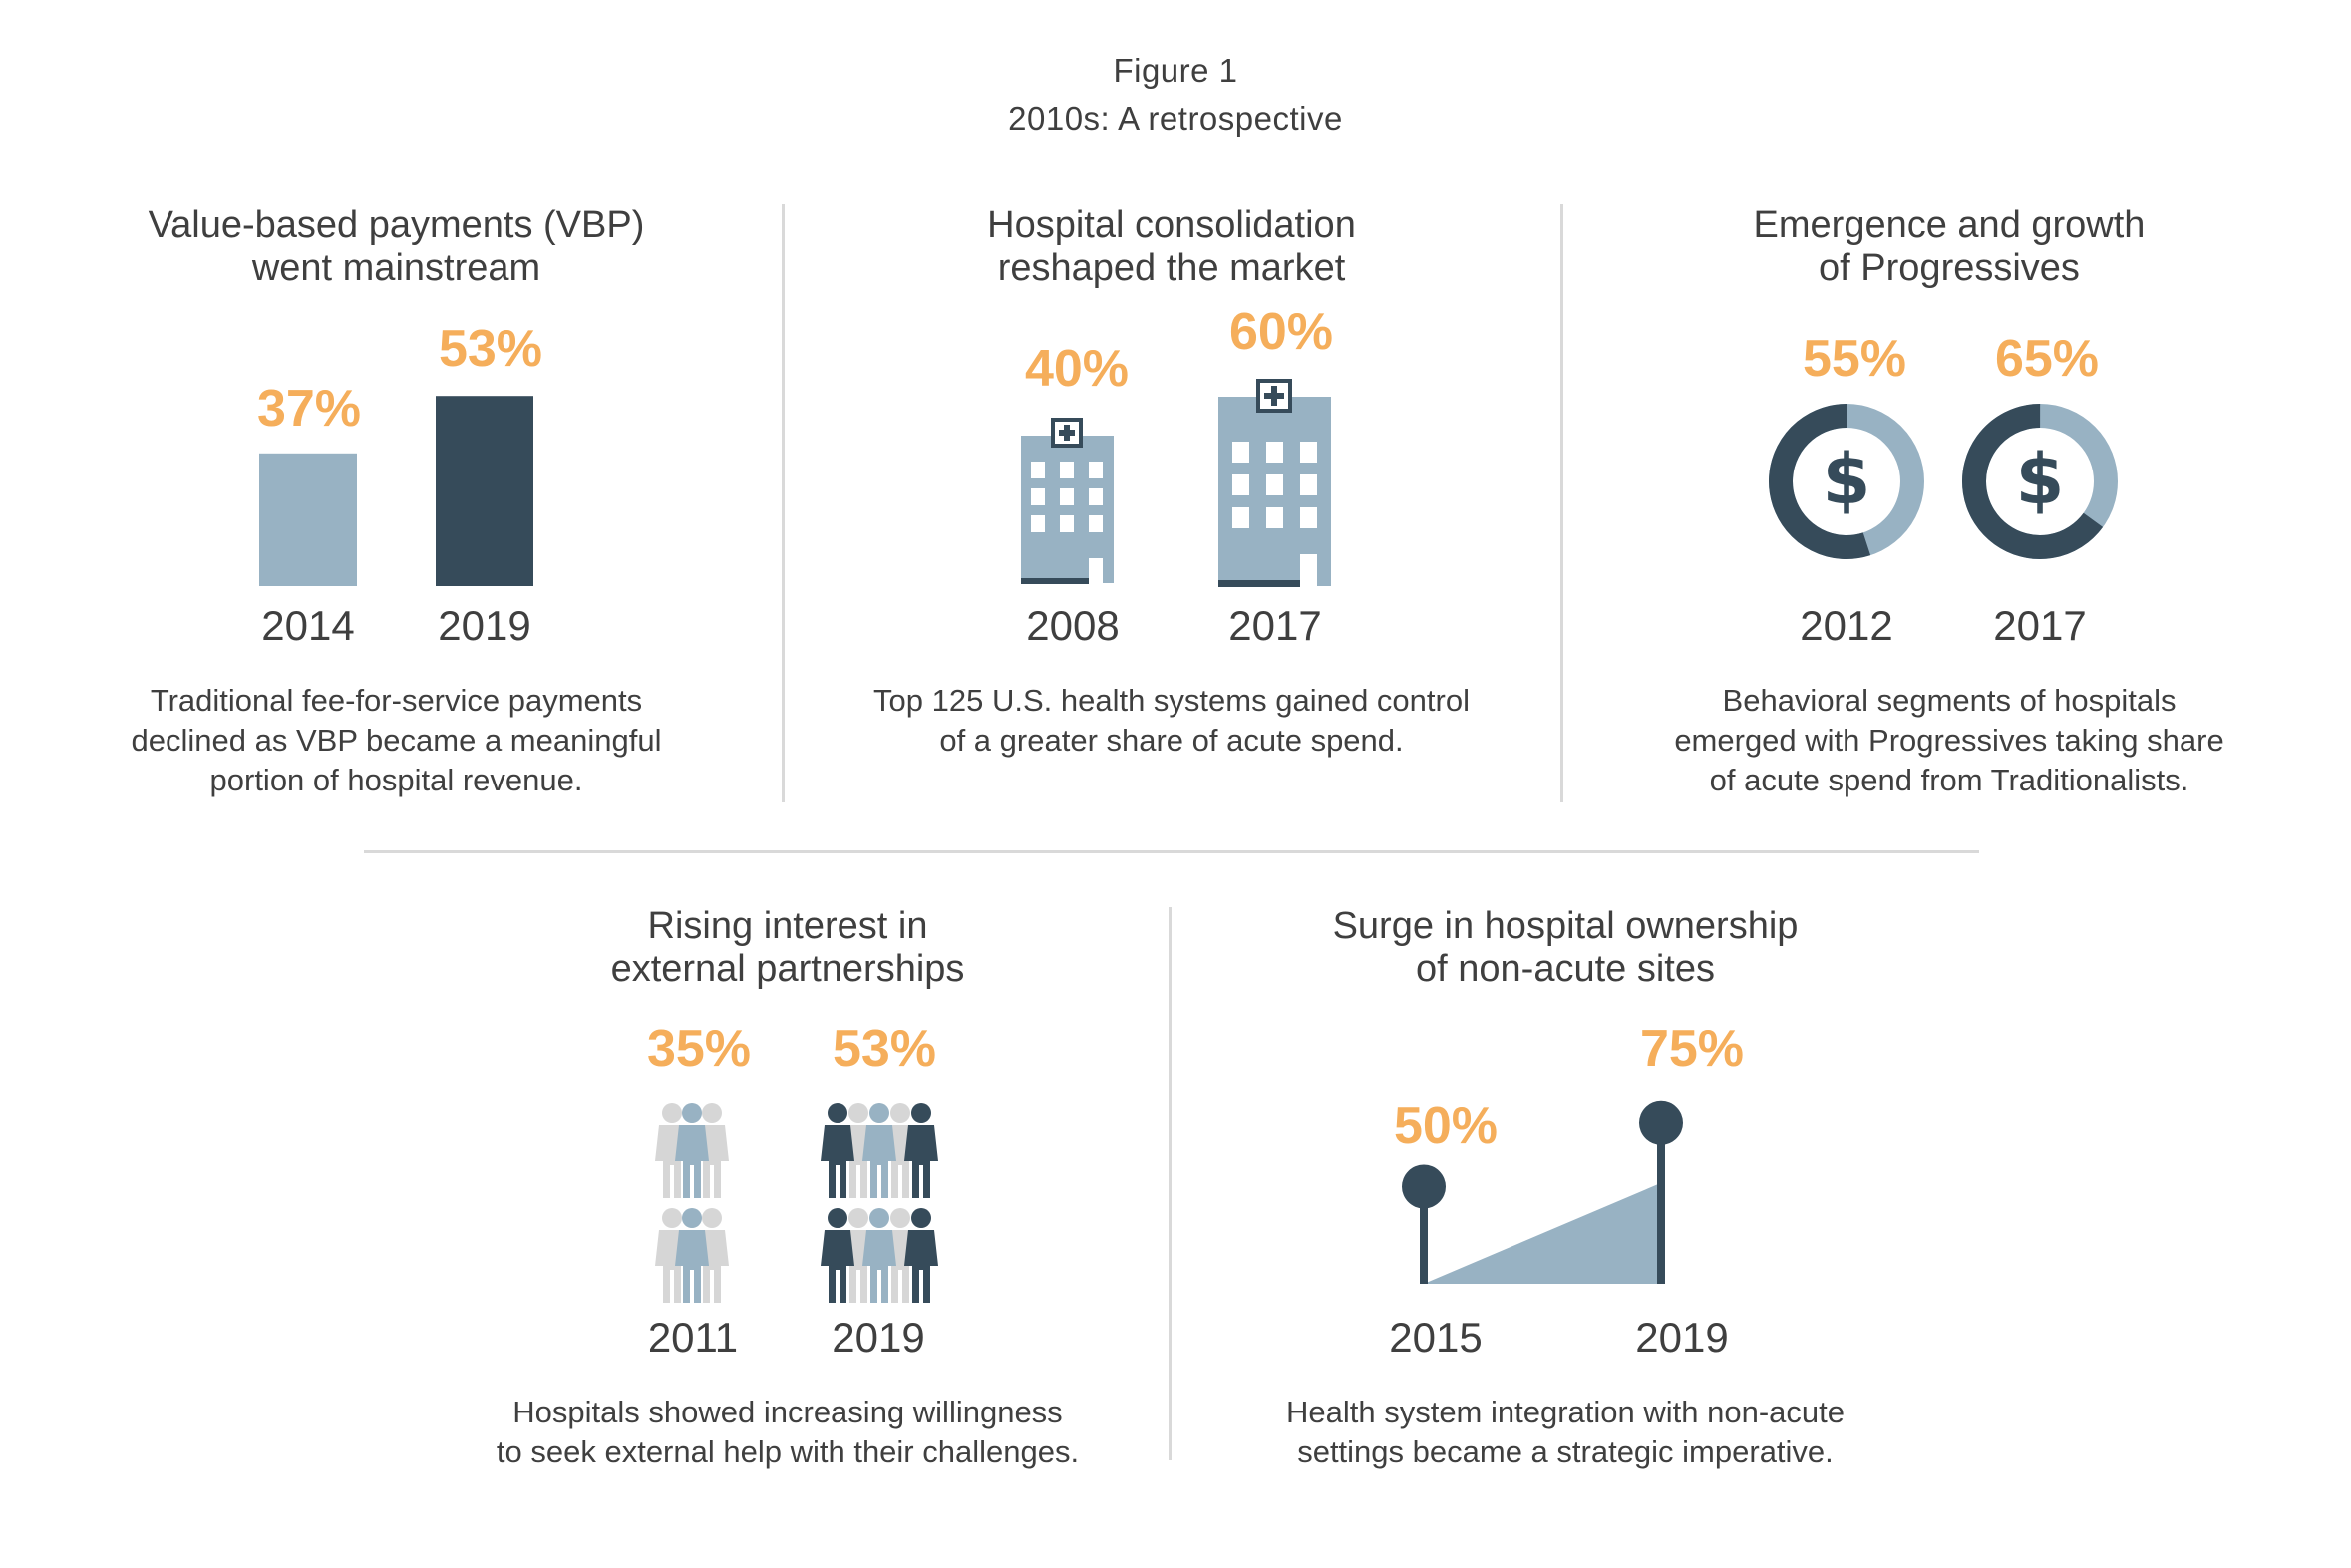  What do you see at coordinates (2040, 625) in the screenshot?
I see `progressives-year-2017: 2017` at bounding box center [2040, 625].